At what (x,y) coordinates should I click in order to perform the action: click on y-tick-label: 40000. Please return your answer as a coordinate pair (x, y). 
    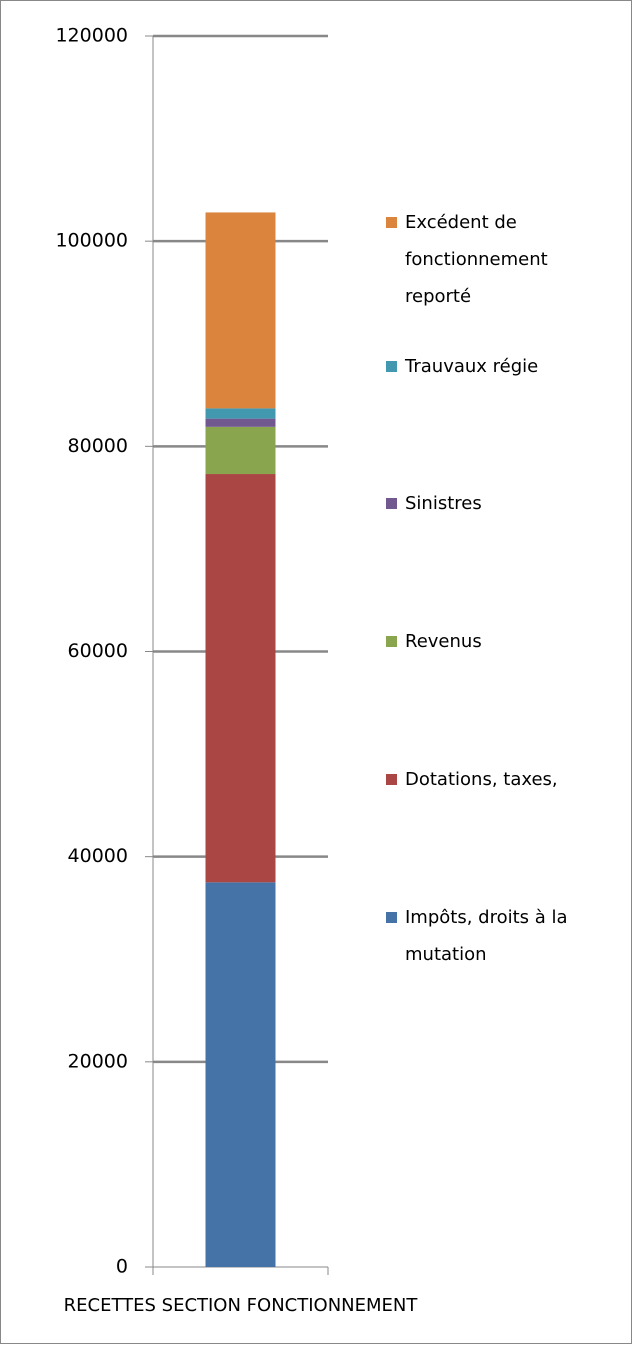
    Looking at the image, I should click on (98, 856).